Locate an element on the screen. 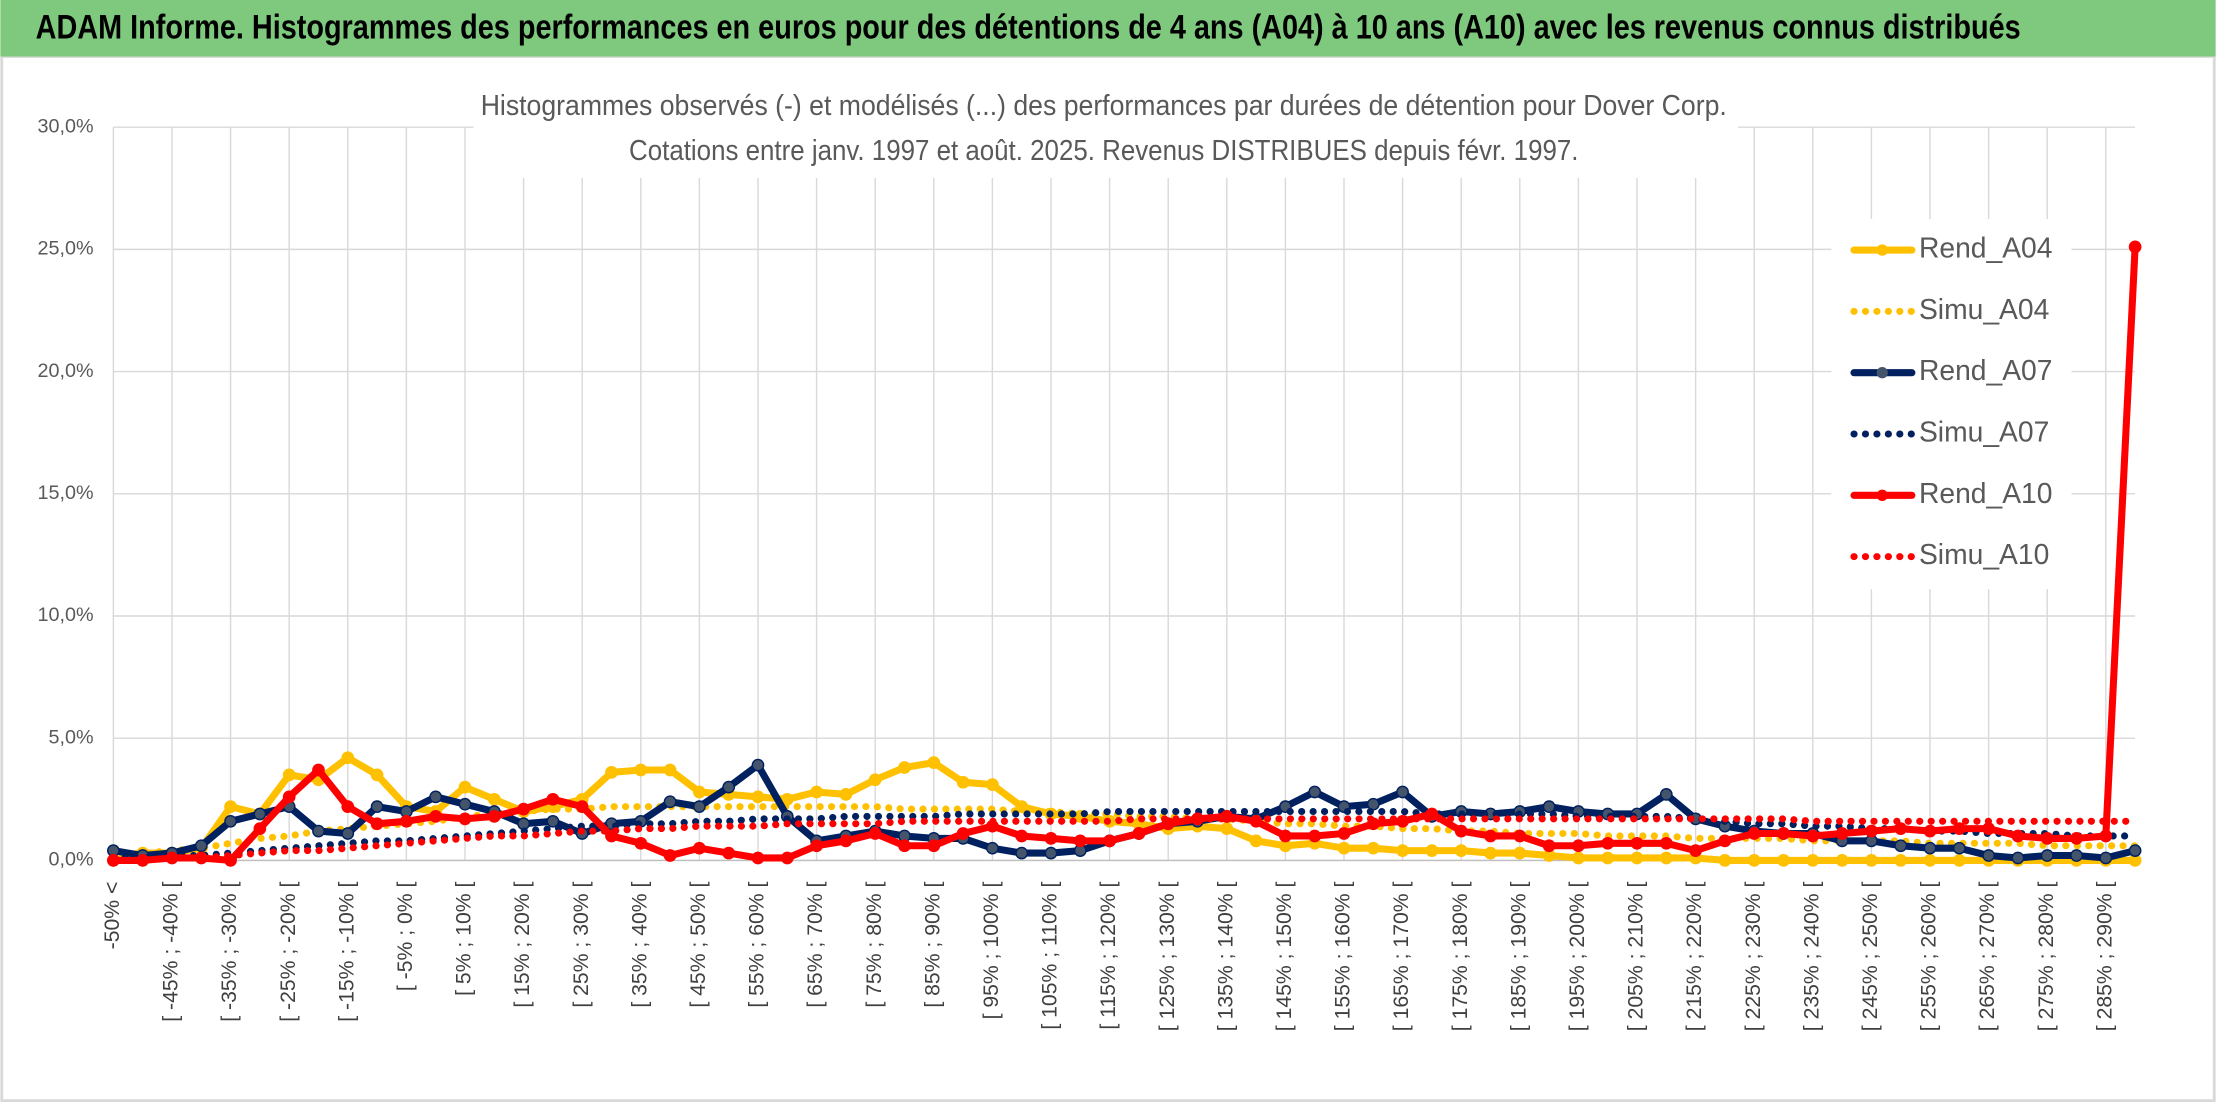  x-tick-label: [ 55% ; 60% [ is located at coordinates (757, 944).